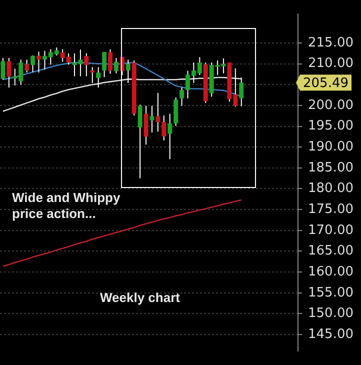 The height and width of the screenshot is (365, 361). What do you see at coordinates (331, 272) in the screenshot?
I see `y-tick-label: 160.00` at bounding box center [331, 272].